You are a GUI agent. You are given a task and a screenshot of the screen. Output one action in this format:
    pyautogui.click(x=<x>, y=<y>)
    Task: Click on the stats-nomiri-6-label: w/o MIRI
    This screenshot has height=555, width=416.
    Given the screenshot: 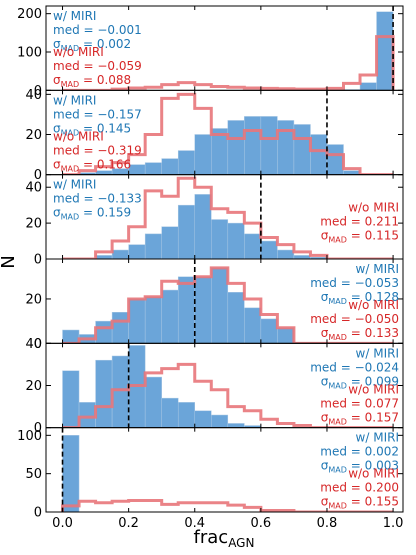 What is the action you would take?
    pyautogui.click(x=373, y=474)
    